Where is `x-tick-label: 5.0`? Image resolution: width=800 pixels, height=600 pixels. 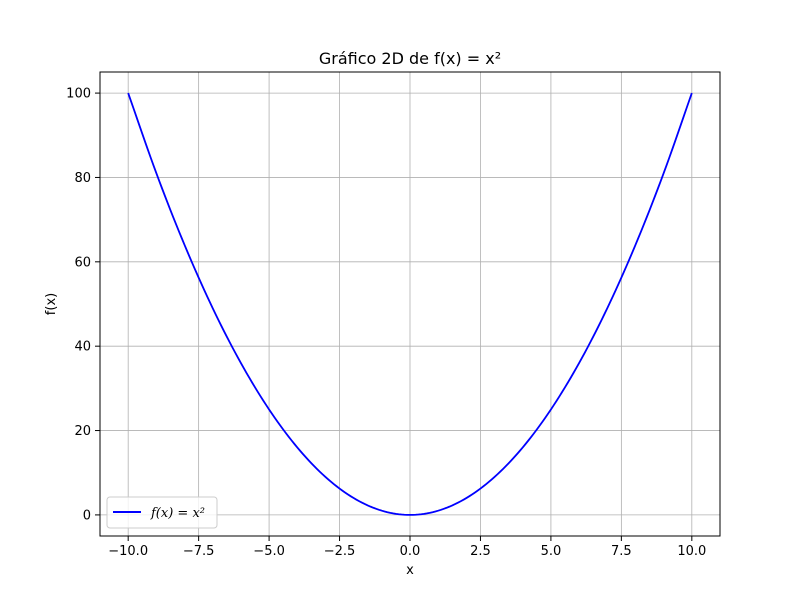
x-tick-label: 5.0 is located at coordinates (551, 551).